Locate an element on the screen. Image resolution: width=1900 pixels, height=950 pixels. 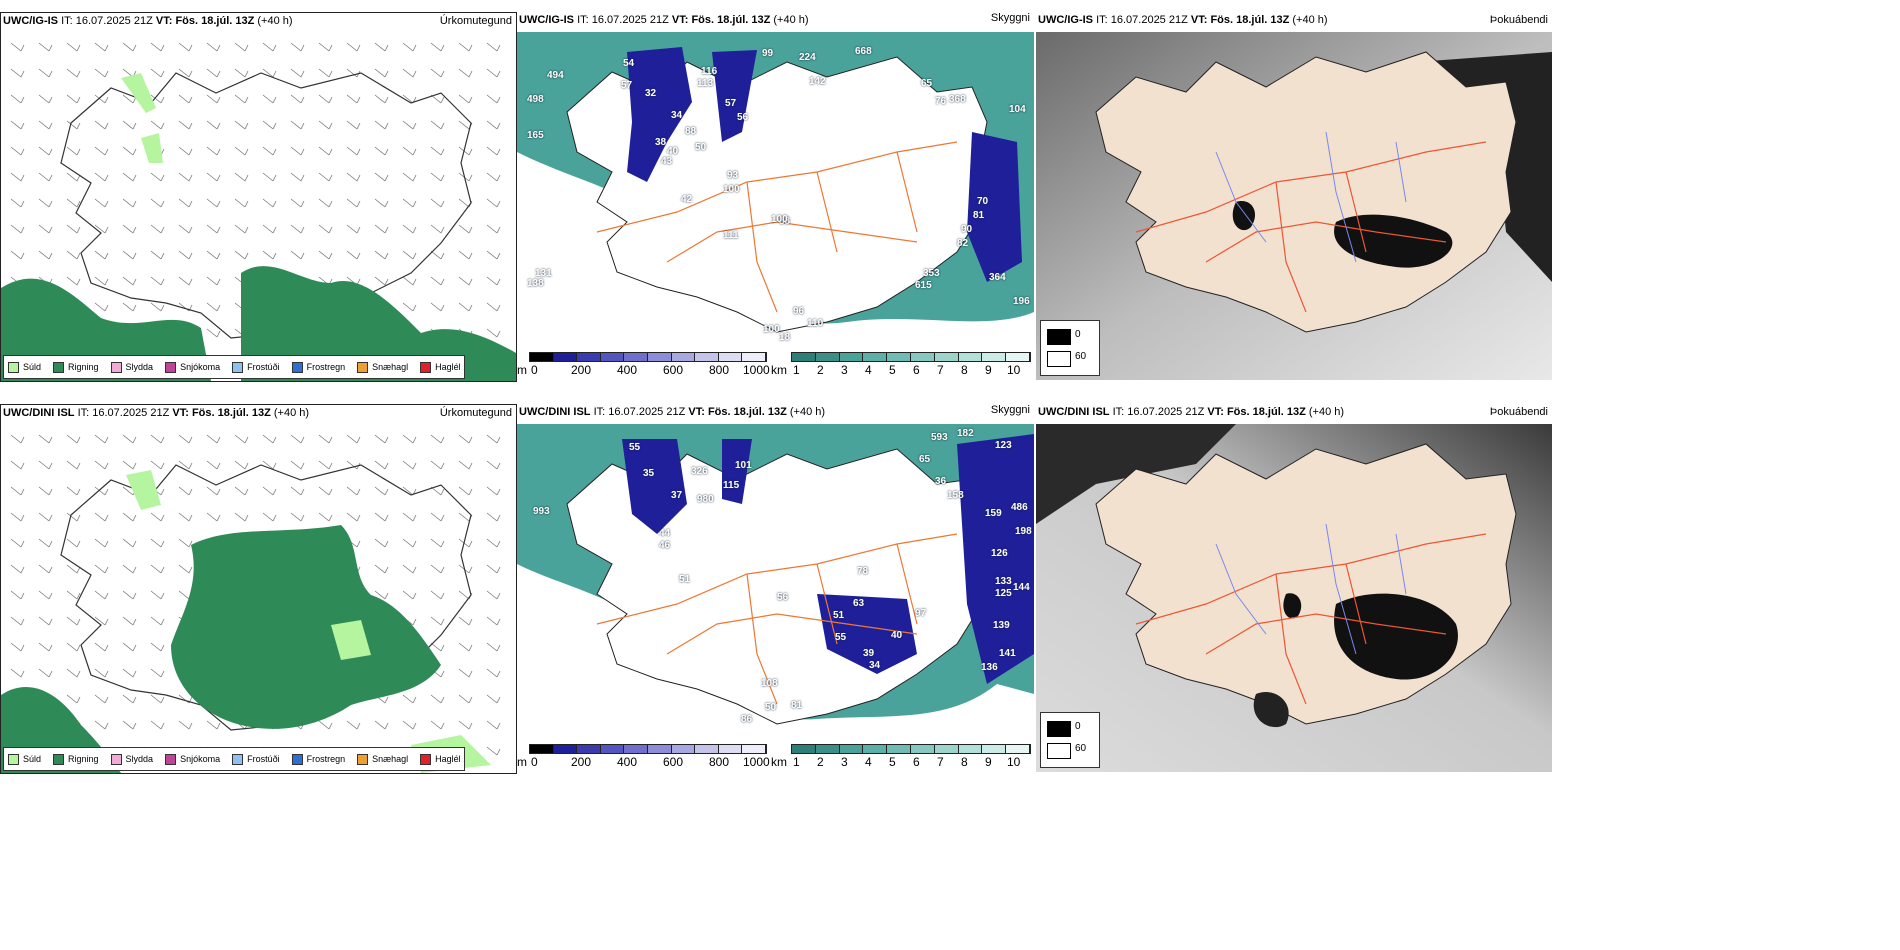
ceiling-value: 101 is located at coordinates (743, 465).